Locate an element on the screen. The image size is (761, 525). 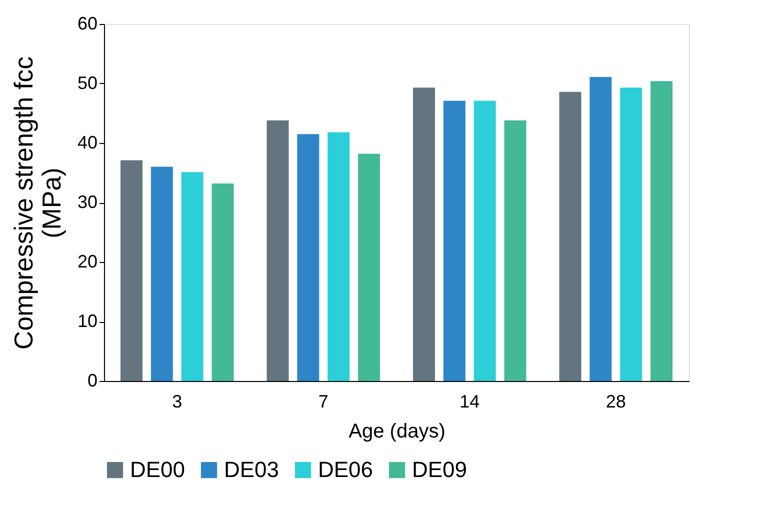
y-tick-label: 40 is located at coordinates (87, 142).